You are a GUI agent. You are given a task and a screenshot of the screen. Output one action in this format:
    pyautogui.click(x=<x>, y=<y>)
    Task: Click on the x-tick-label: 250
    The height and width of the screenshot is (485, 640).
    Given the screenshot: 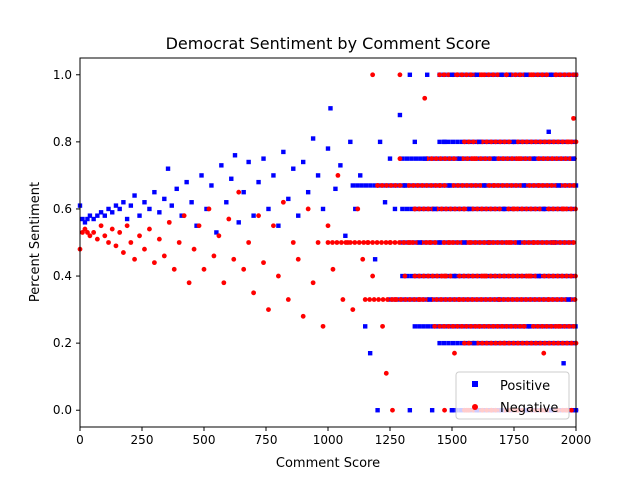 What is the action you would take?
    pyautogui.click(x=142, y=440)
    